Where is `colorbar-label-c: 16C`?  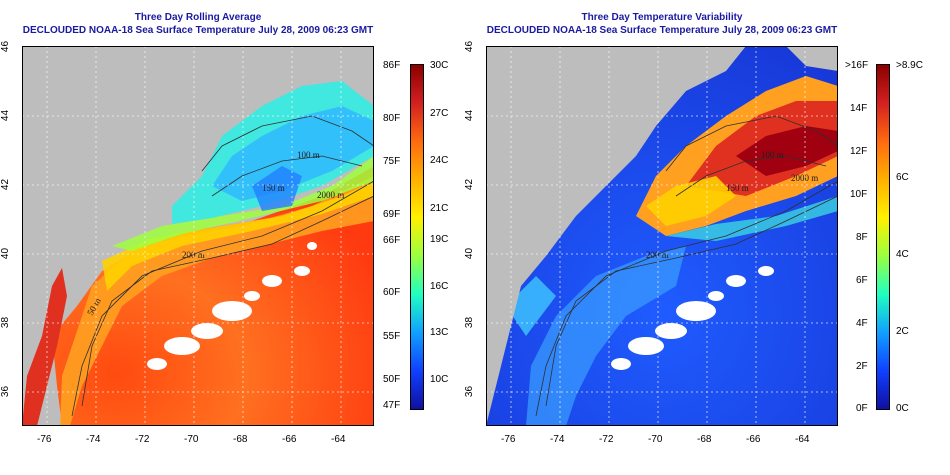
colorbar-label-c: 16C is located at coordinates (439, 286).